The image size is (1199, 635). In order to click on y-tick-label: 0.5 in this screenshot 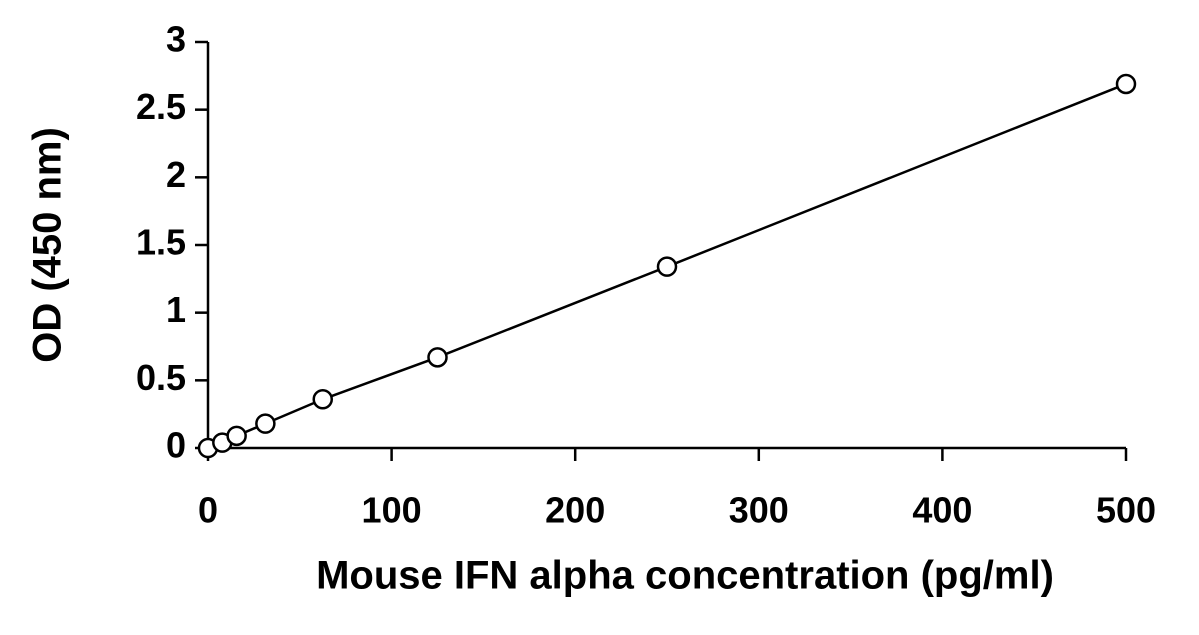, I will do `click(161, 377)`.